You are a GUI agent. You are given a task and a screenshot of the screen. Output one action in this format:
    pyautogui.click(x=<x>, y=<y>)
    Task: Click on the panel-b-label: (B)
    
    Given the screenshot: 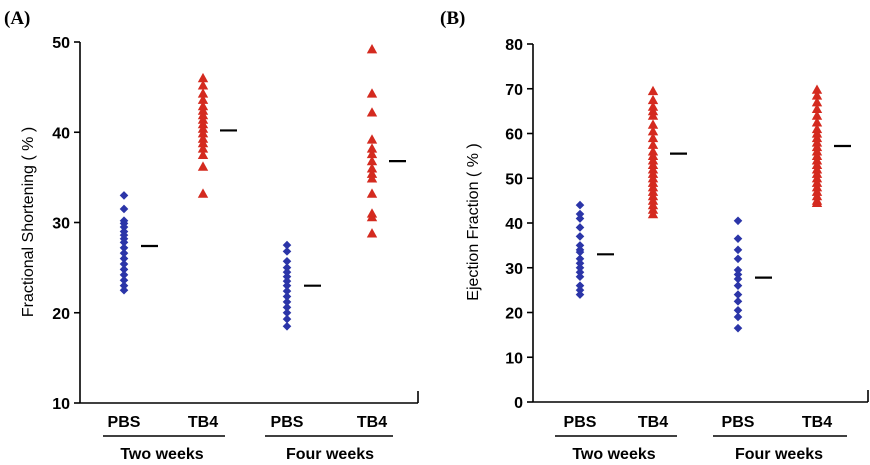 What is the action you would take?
    pyautogui.click(x=452, y=18)
    